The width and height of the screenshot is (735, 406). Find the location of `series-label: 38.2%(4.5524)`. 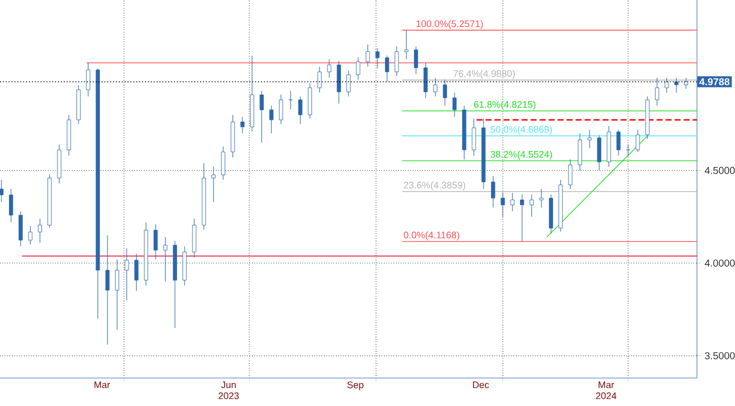

series-label: 38.2%(4.5524) is located at coordinates (521, 155).